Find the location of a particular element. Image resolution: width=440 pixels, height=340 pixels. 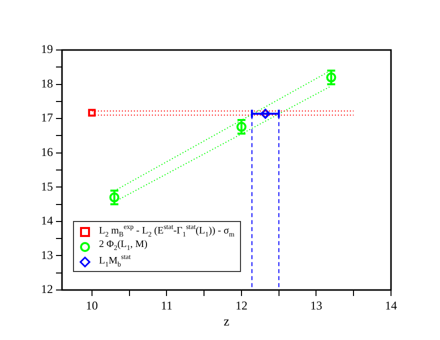

legend-label: 2 Φ$_{2}$(L$_{1}$, M) is located at coordinates (123, 245).